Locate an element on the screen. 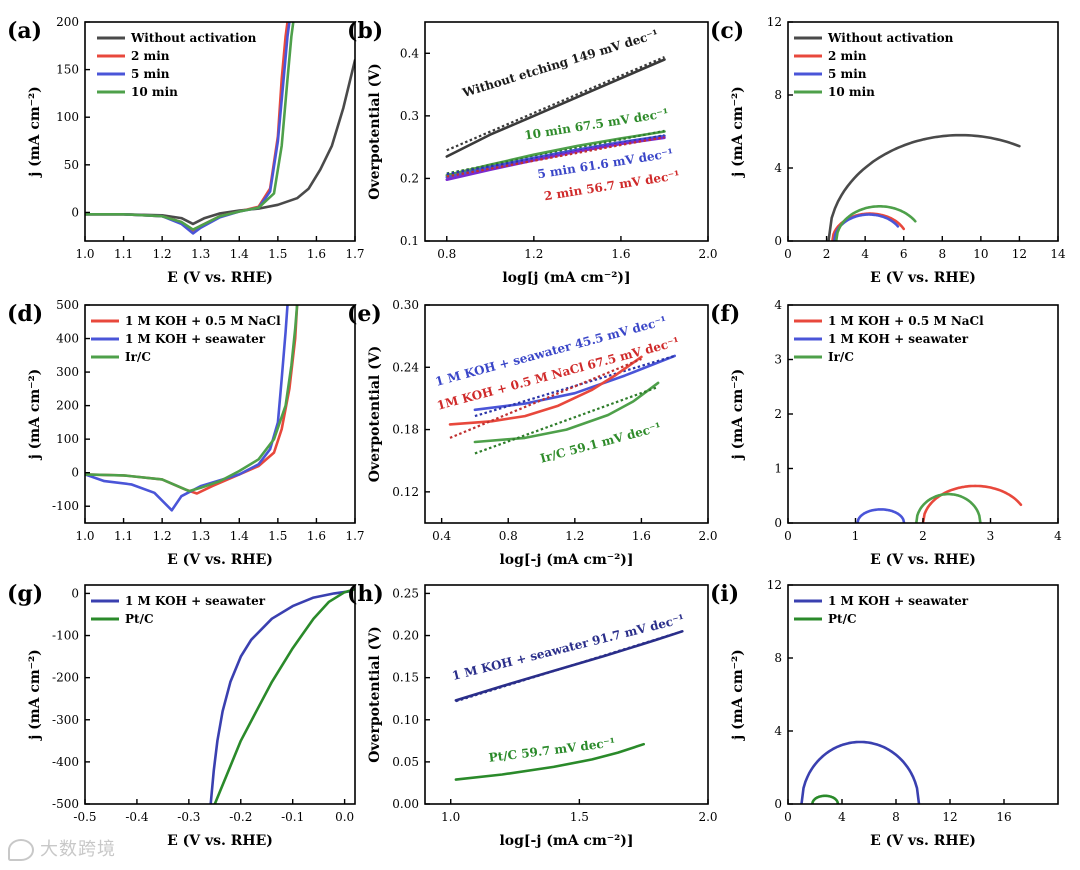  series-line-pt-c is located at coordinates (284, 695).